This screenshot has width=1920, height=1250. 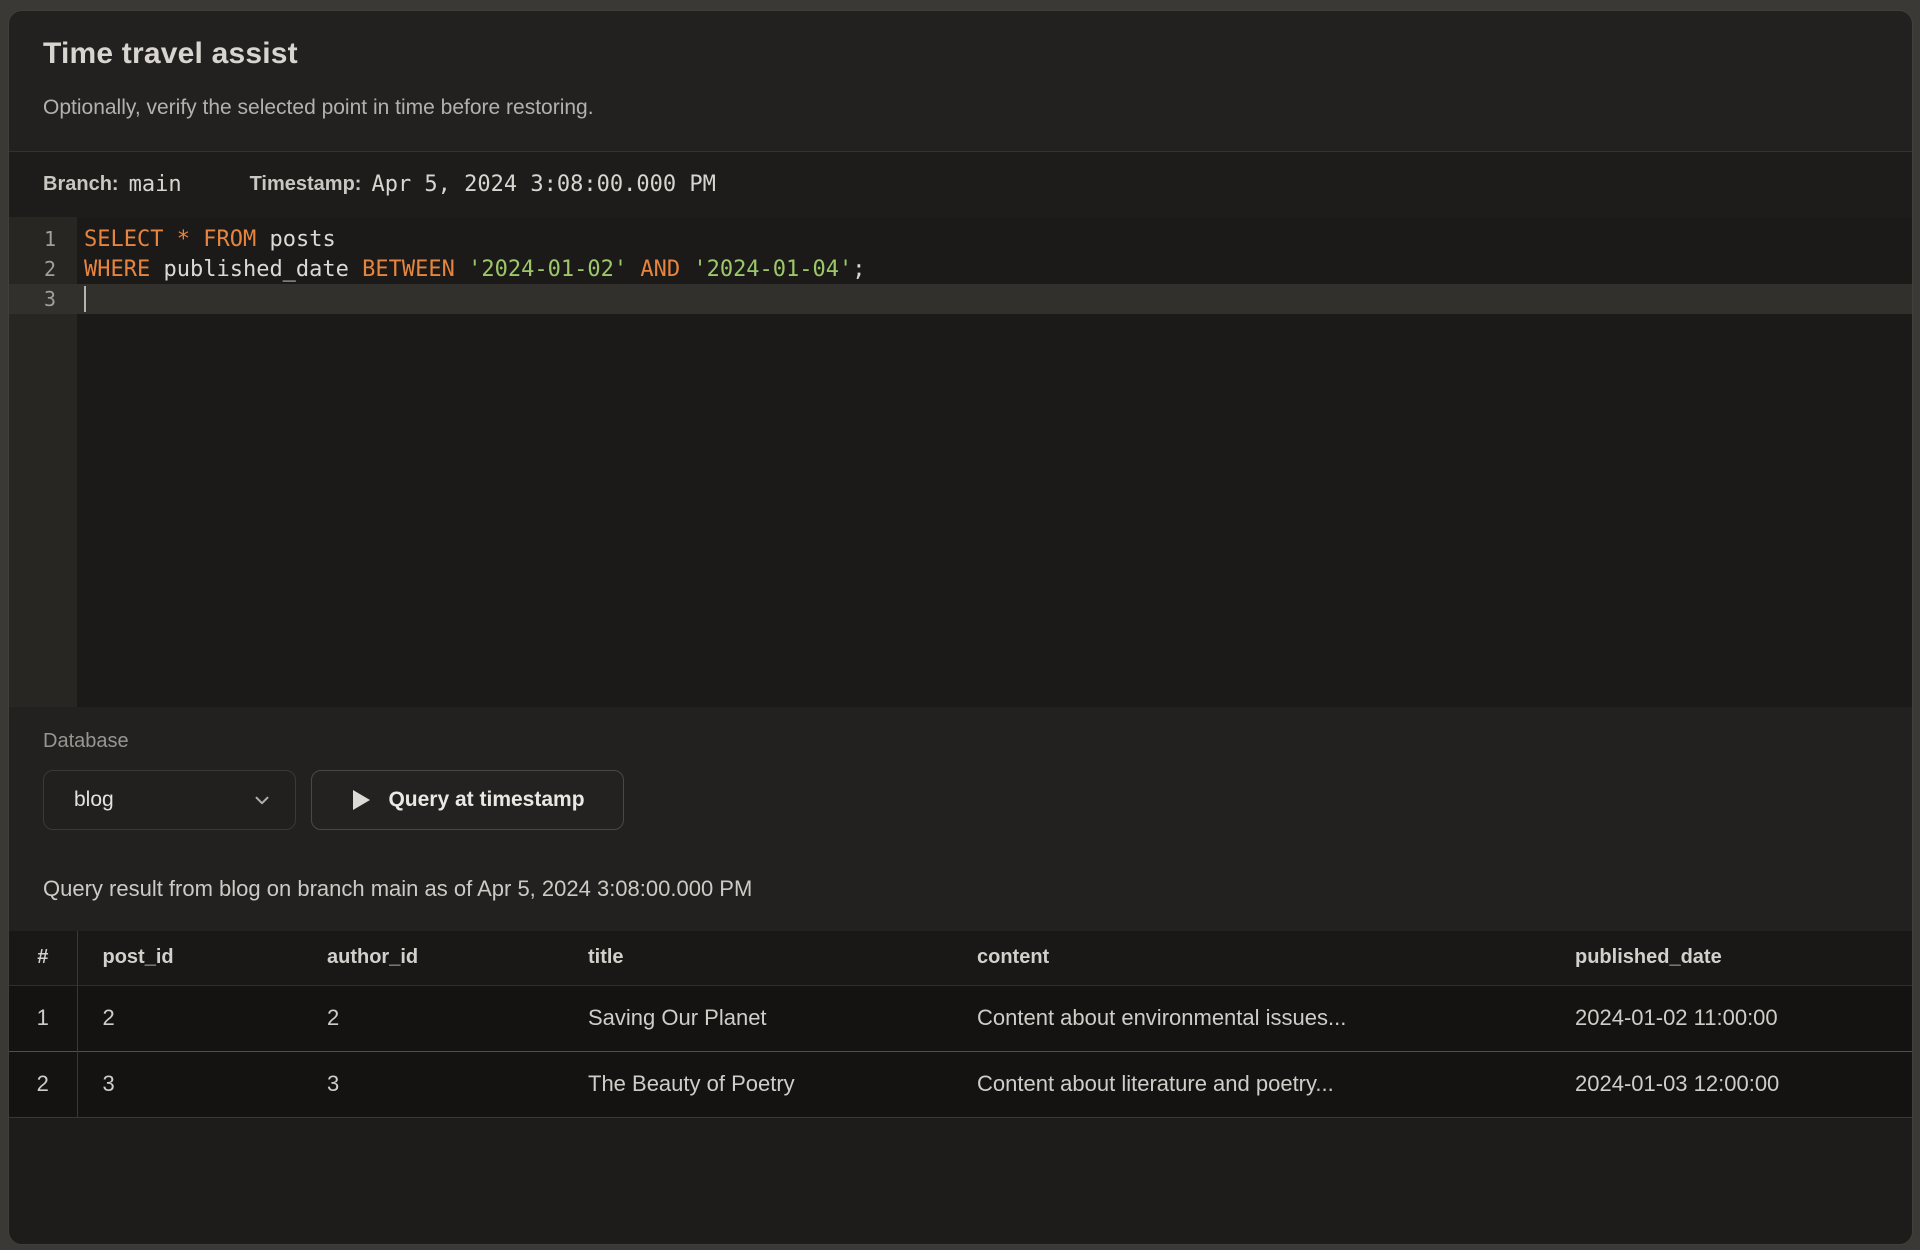 What do you see at coordinates (138, 957) in the screenshot?
I see `column-header: post_id` at bounding box center [138, 957].